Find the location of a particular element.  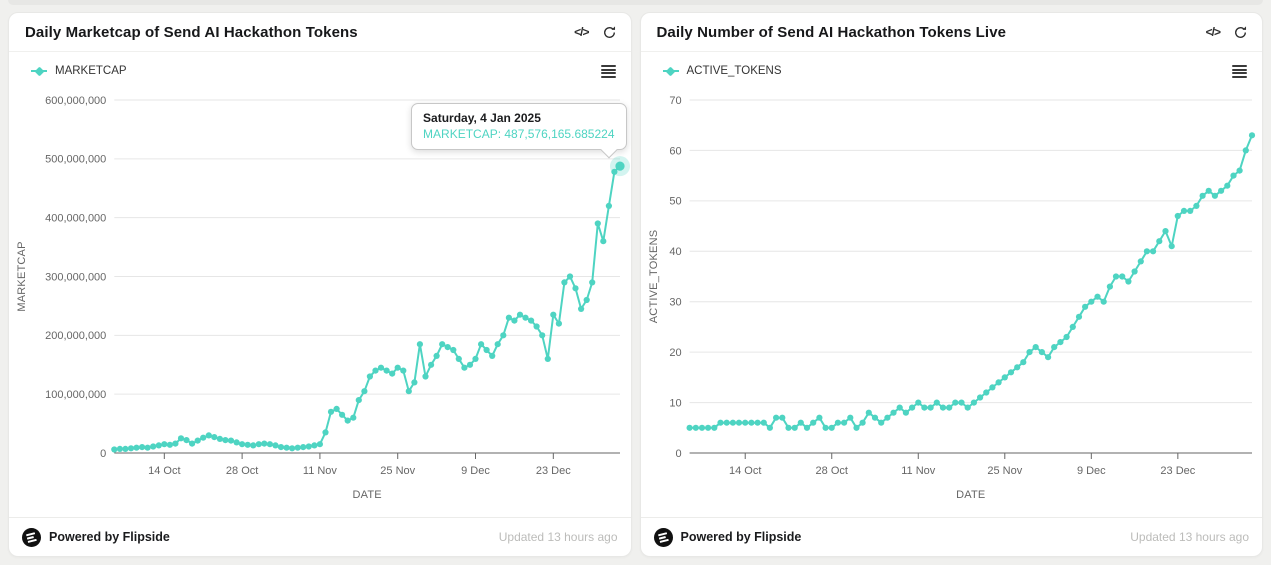

code-icon: </> is located at coordinates (581, 32).